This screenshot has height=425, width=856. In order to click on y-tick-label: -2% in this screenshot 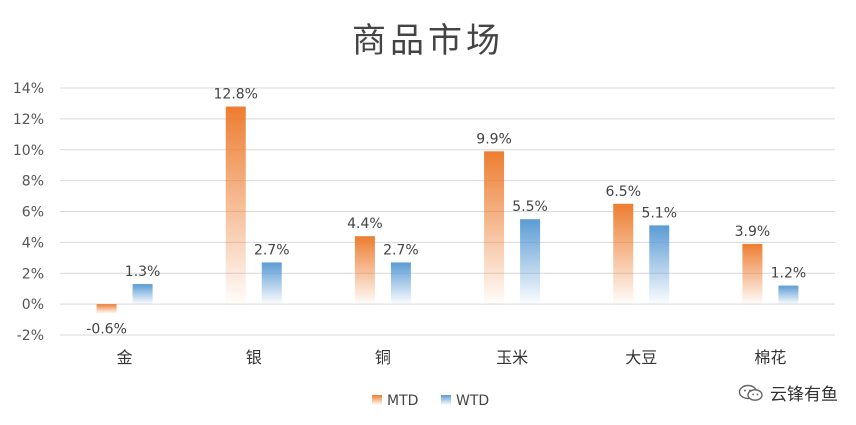, I will do `click(30, 336)`.